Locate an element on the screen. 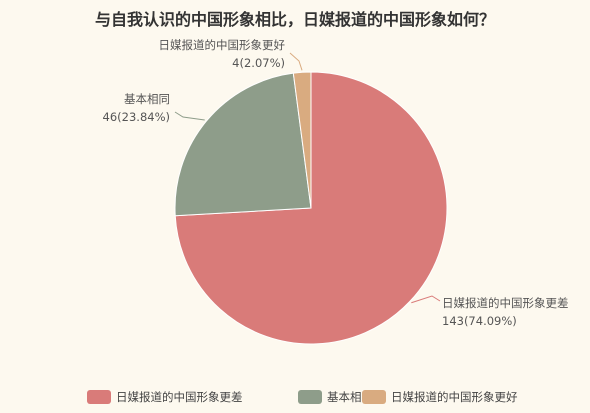  slice-label-name: 日媒报道的中国形象更差 is located at coordinates (505, 303).